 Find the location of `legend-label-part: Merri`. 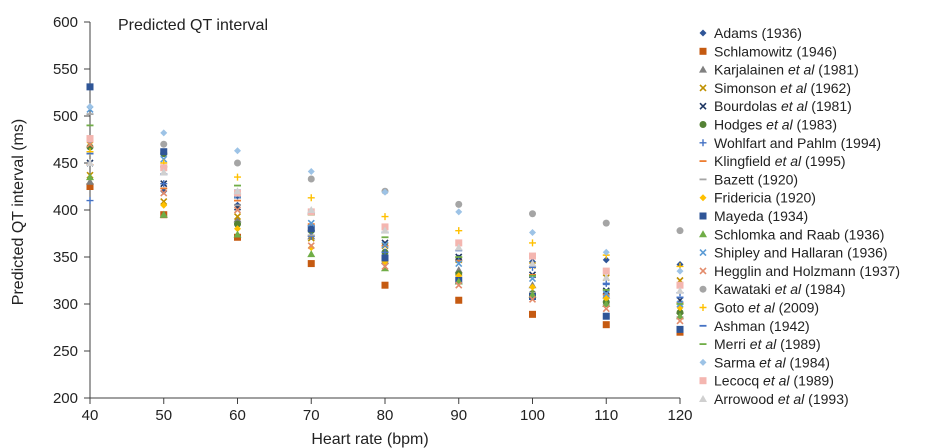

legend-label-part: Merri is located at coordinates (732, 344).